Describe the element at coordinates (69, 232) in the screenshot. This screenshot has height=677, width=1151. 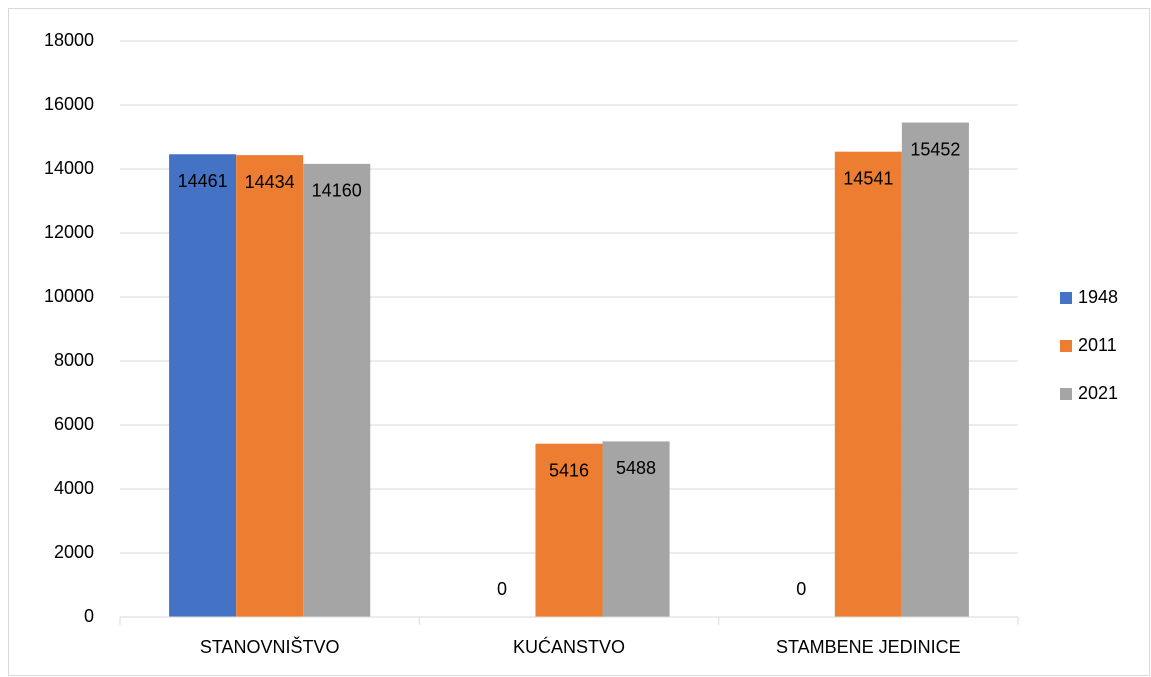
I see `y-tick-label: 12000` at that location.